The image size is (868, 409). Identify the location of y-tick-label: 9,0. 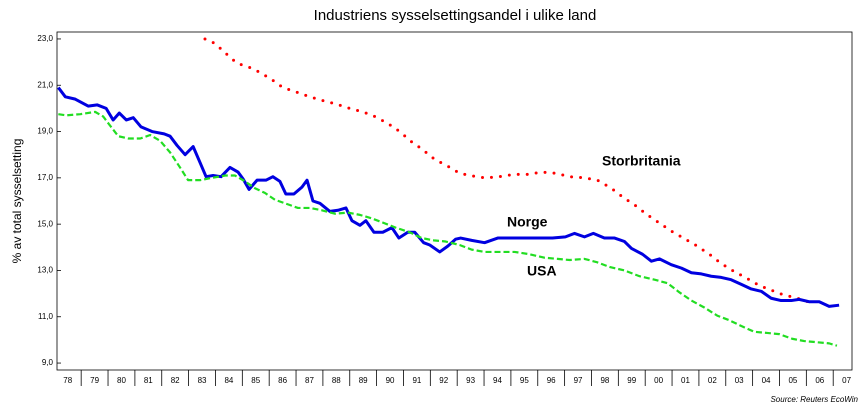
(48, 362).